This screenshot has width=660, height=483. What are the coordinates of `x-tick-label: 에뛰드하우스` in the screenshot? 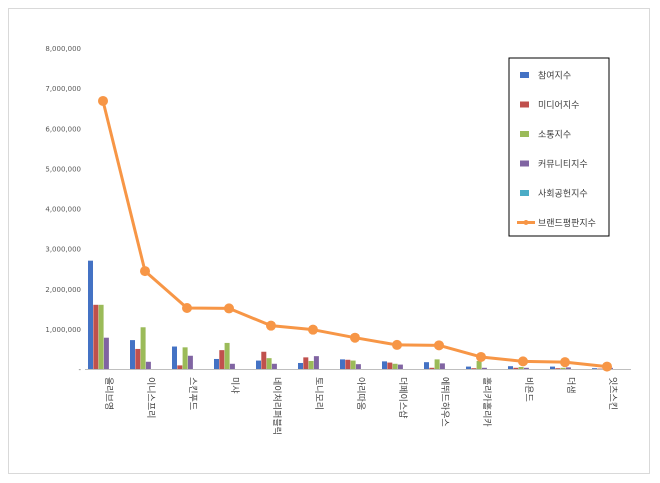 It's located at (444, 402).